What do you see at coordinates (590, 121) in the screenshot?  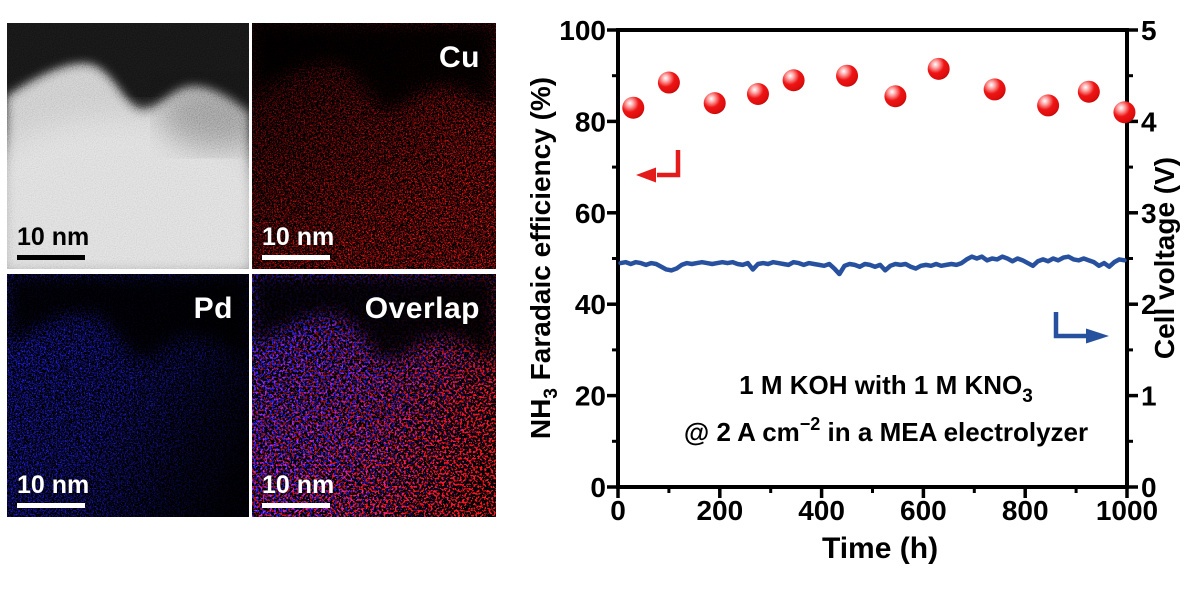 I see `y-left-tick-label: 80` at bounding box center [590, 121].